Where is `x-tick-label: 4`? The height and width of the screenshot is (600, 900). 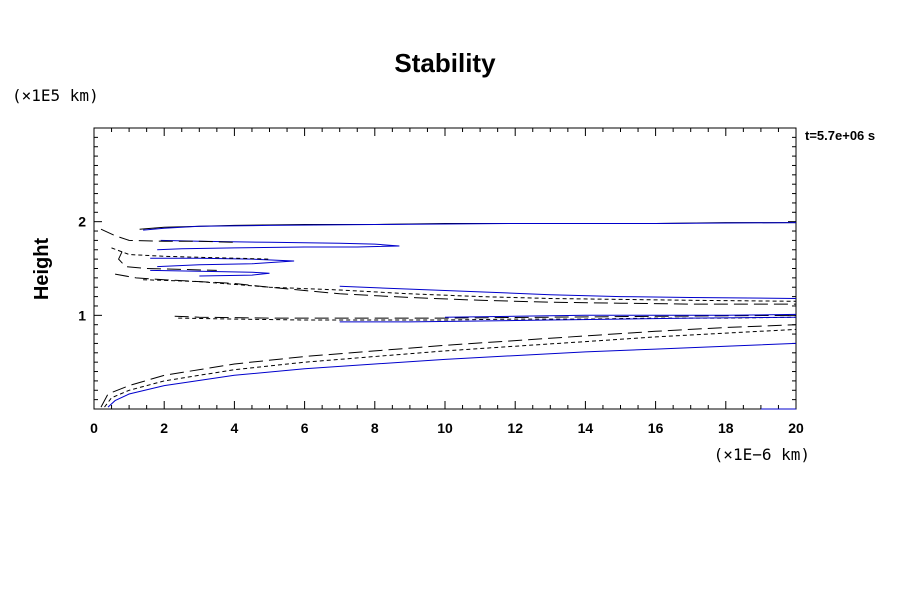
x-tick-label: 4 is located at coordinates (235, 428).